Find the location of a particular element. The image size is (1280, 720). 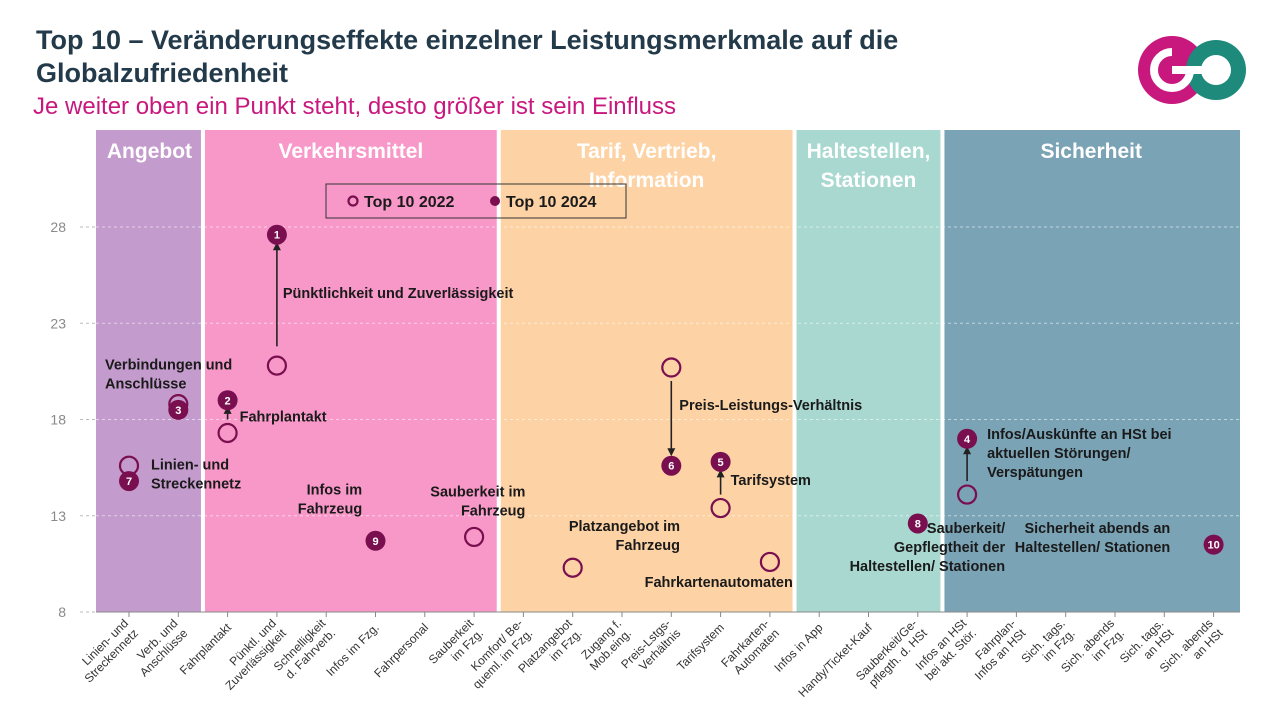

rank-label: 1 is located at coordinates (277, 236).